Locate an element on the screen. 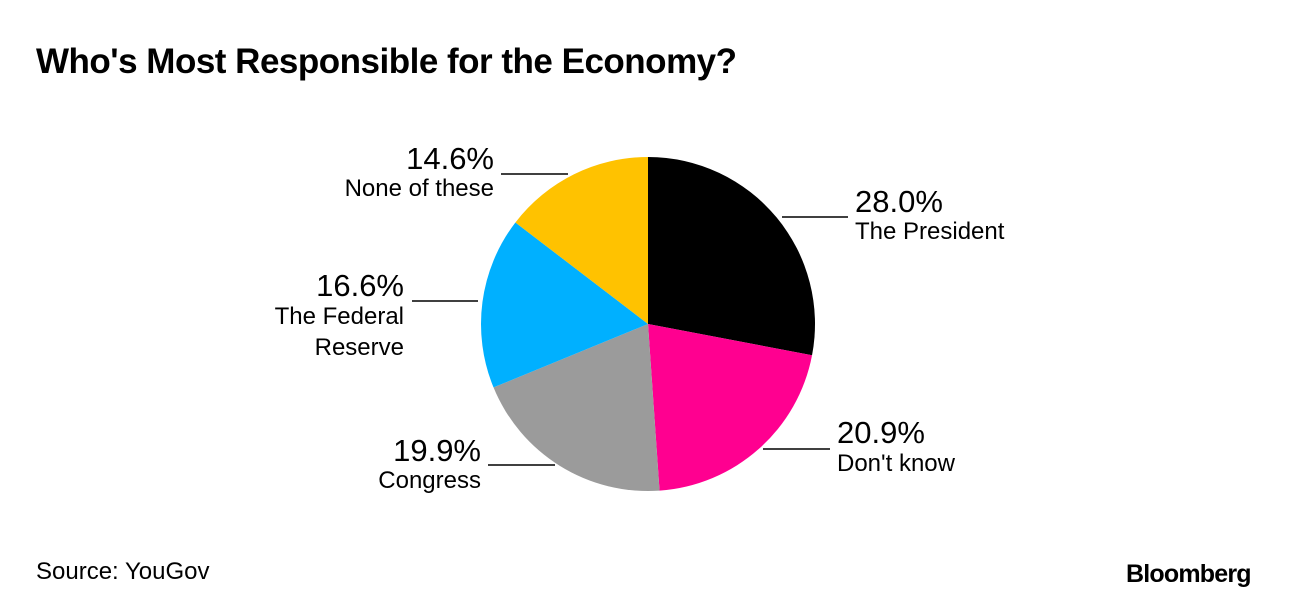 Image resolution: width=1296 pixels, height=600 pixels. pie-slice-the-president is located at coordinates (731, 256).